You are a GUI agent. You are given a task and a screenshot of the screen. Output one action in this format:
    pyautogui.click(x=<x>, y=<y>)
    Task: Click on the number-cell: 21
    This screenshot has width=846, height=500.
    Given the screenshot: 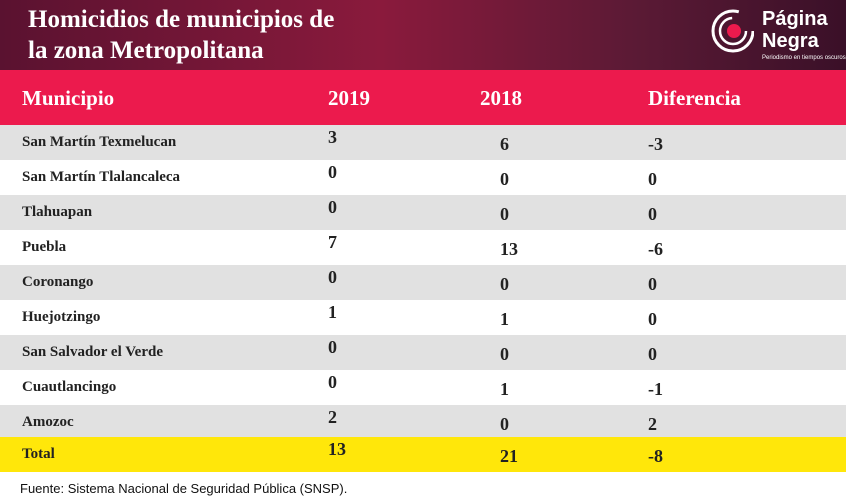 What is the action you would take?
    pyautogui.click(x=509, y=456)
    